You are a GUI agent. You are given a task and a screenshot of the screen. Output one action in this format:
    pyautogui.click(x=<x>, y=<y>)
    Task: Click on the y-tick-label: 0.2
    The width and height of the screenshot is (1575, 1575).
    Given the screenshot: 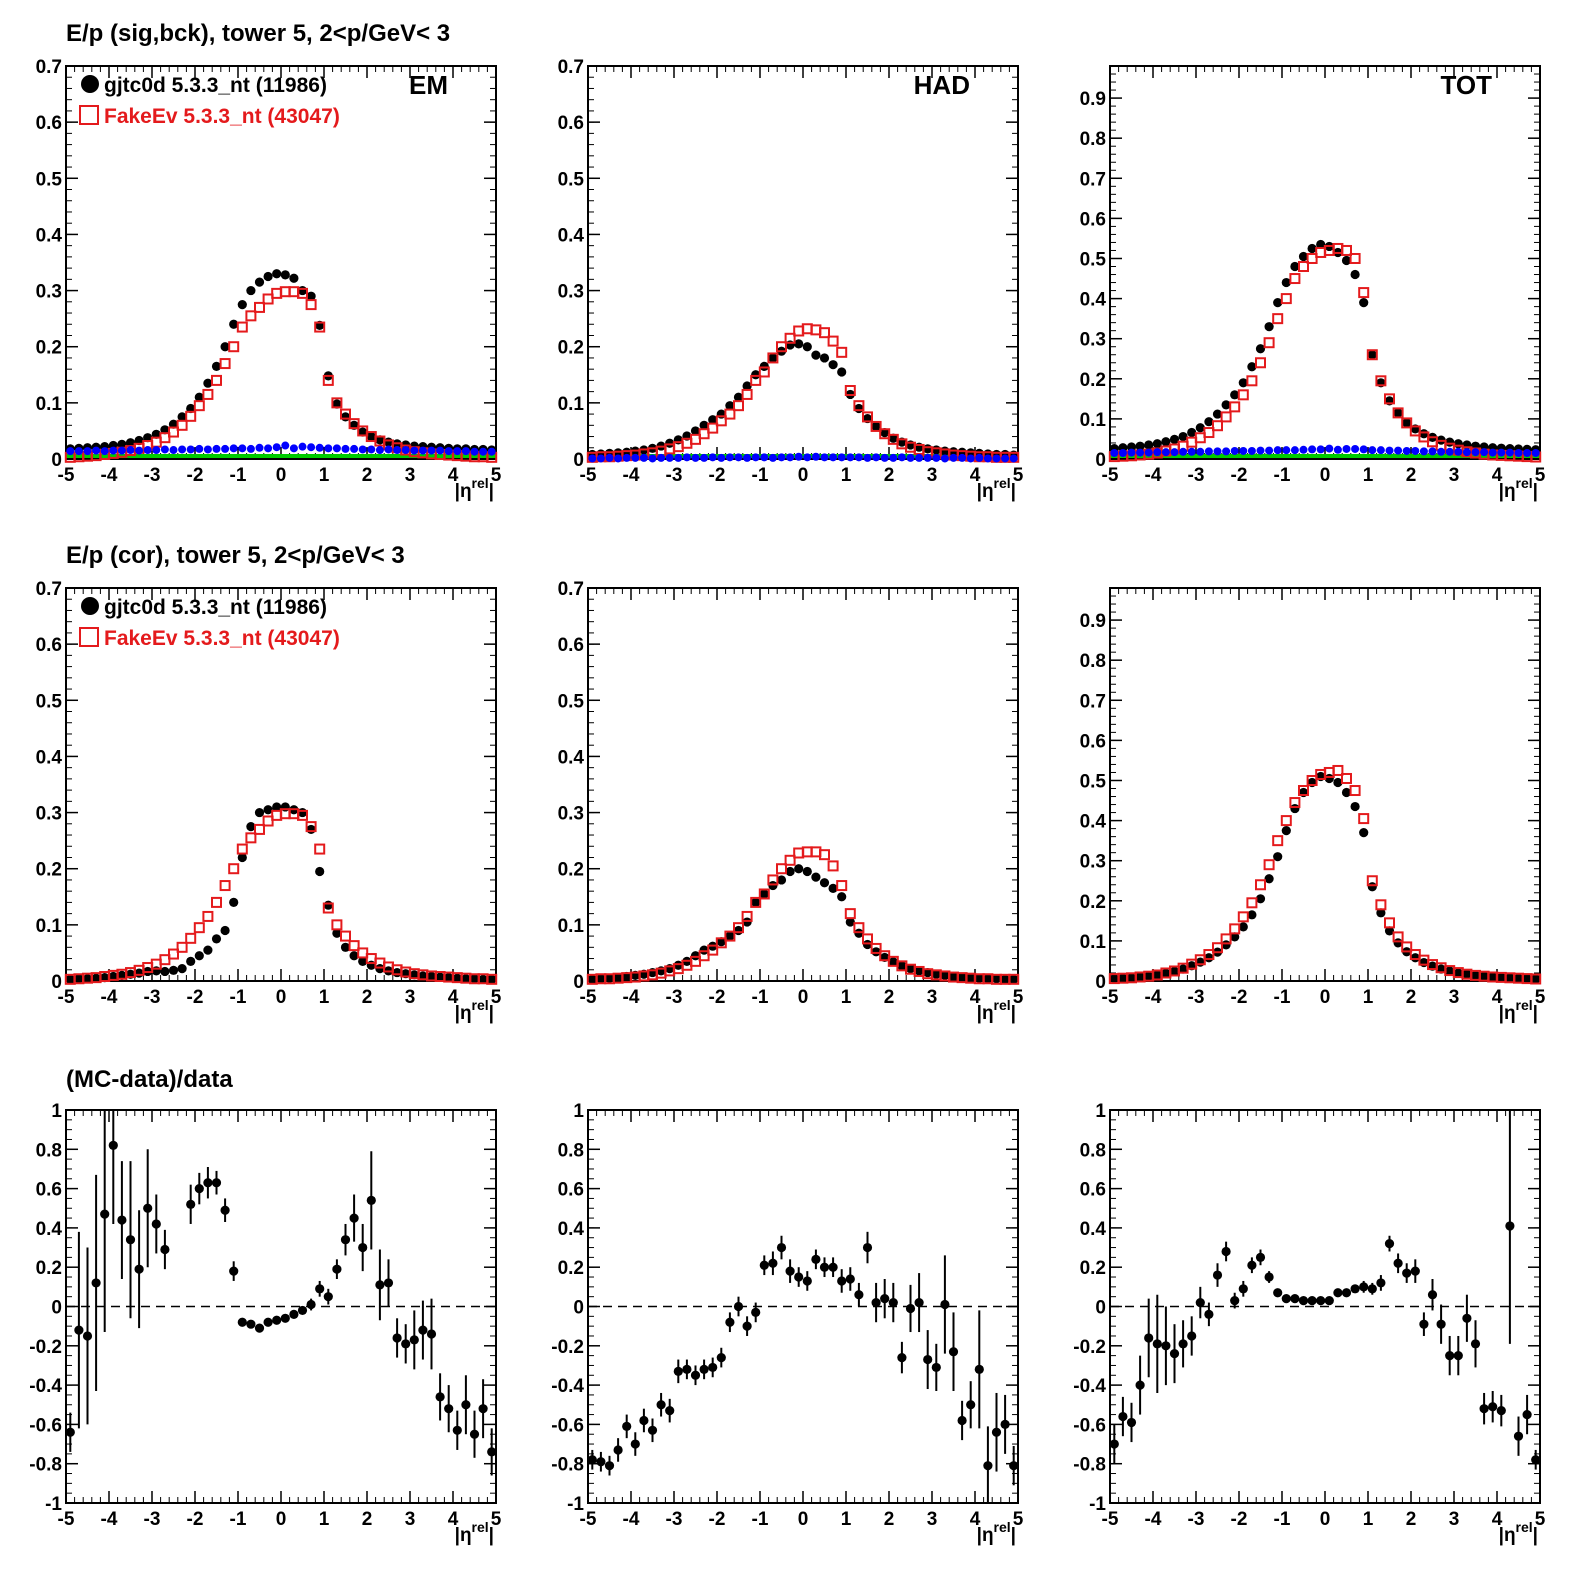 What is the action you would take?
    pyautogui.click(x=571, y=348)
    